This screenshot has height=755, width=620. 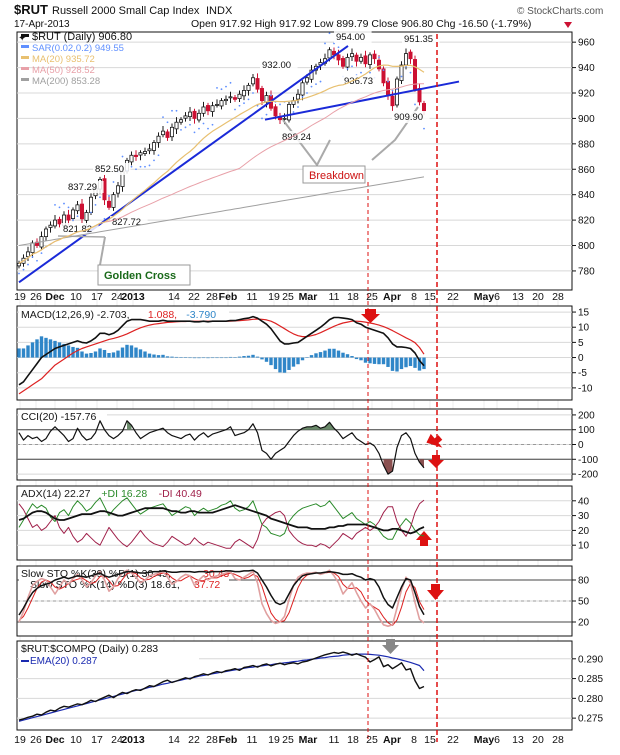 What do you see at coordinates (586, 43) in the screenshot?
I see `price-tick-label: 960` at bounding box center [586, 43].